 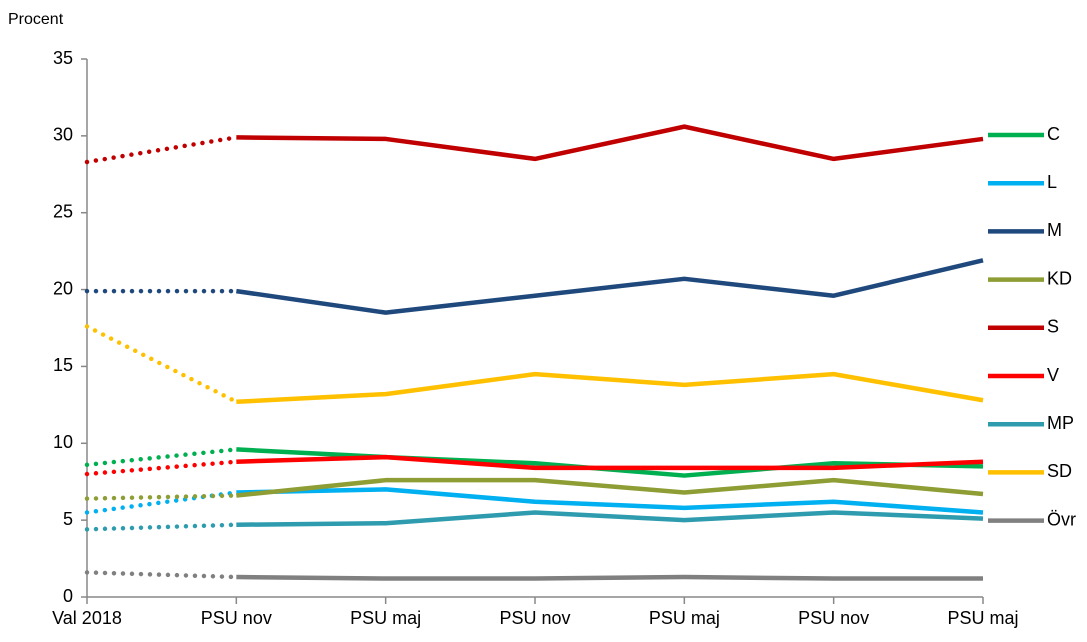 What do you see at coordinates (36, 19) in the screenshot?
I see `y-axis-label: Procent` at bounding box center [36, 19].